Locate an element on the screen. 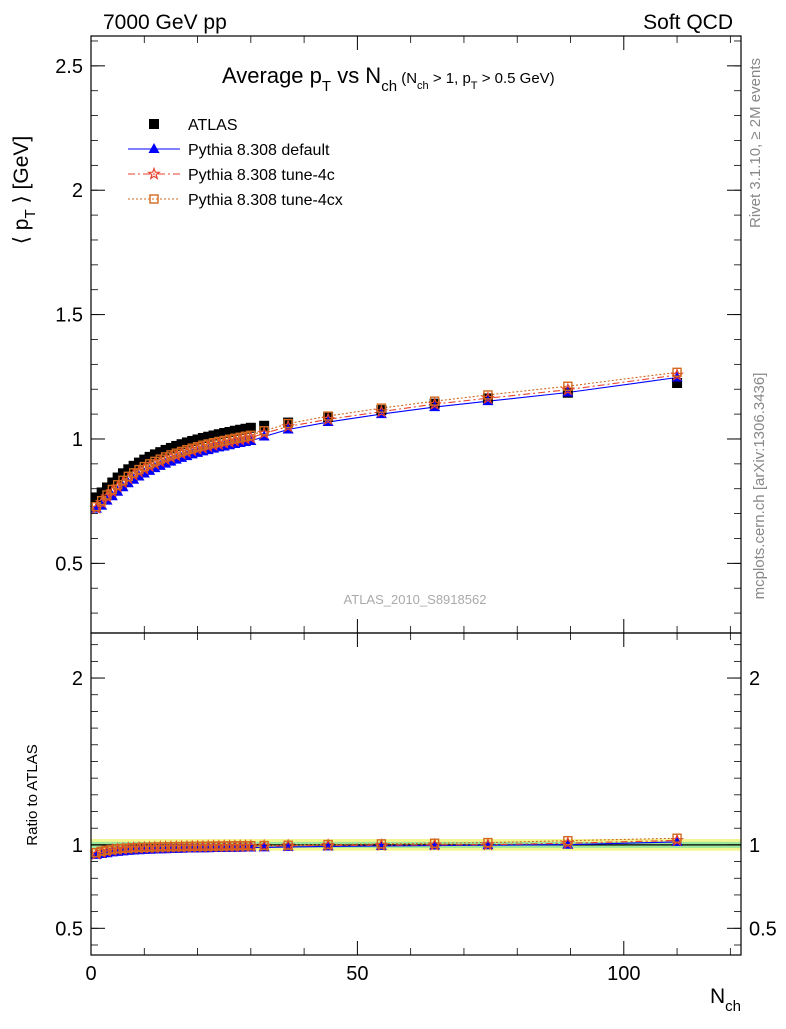  legend-label-pythia-8-308-default: Pythia 8.308 default is located at coordinates (259, 150).